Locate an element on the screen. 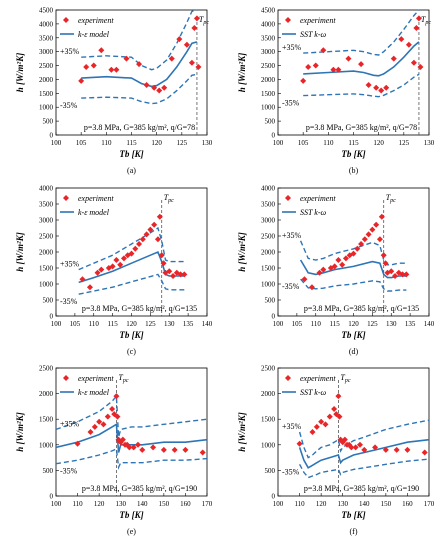 The image size is (448, 550). y-tick-label: 4500 is located at coordinates (46, 11).